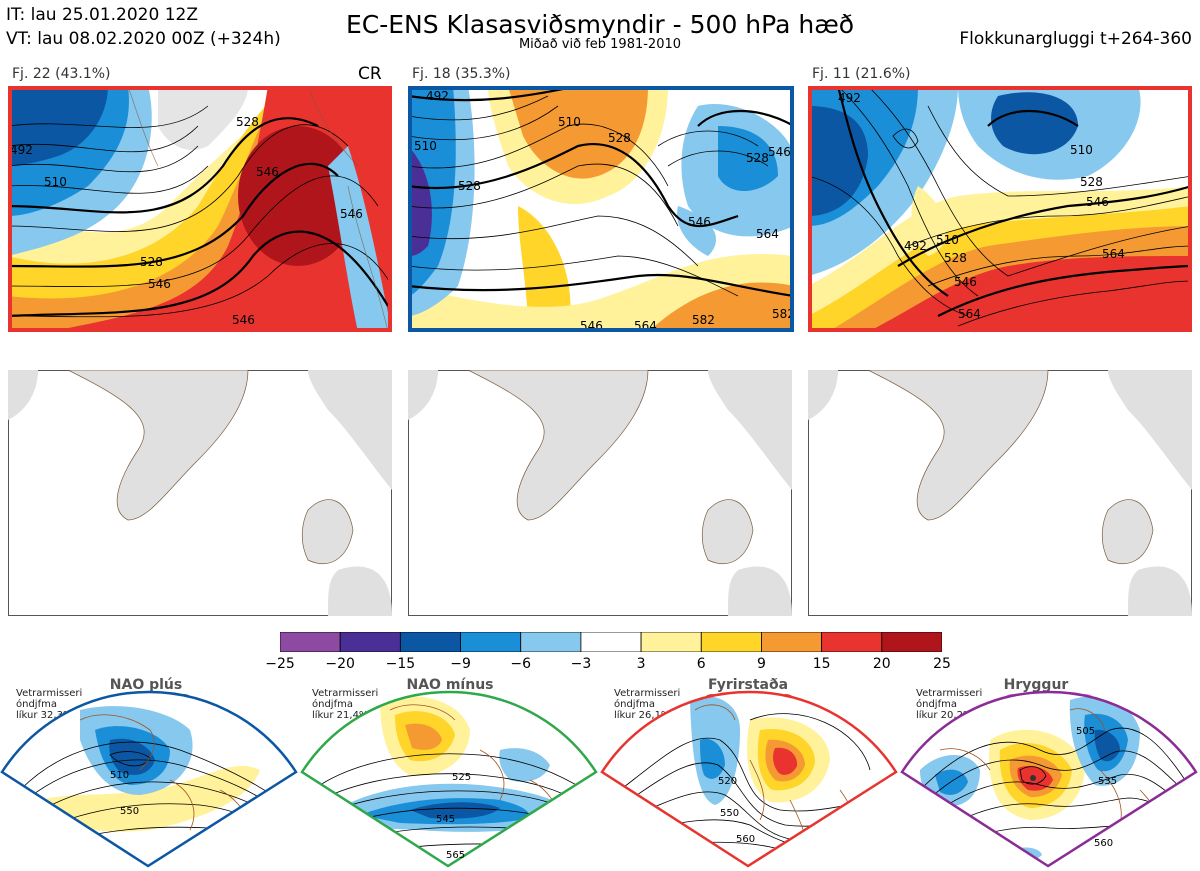  What do you see at coordinates (748, 685) in the screenshot?
I see `regime-3-name: Fyrirstaða` at bounding box center [748, 685].